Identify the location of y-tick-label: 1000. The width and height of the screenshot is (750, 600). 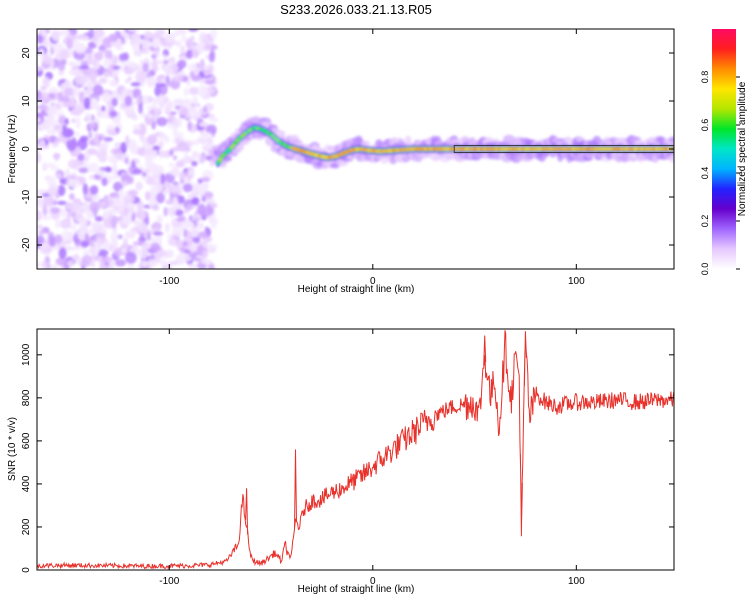
(26, 354).